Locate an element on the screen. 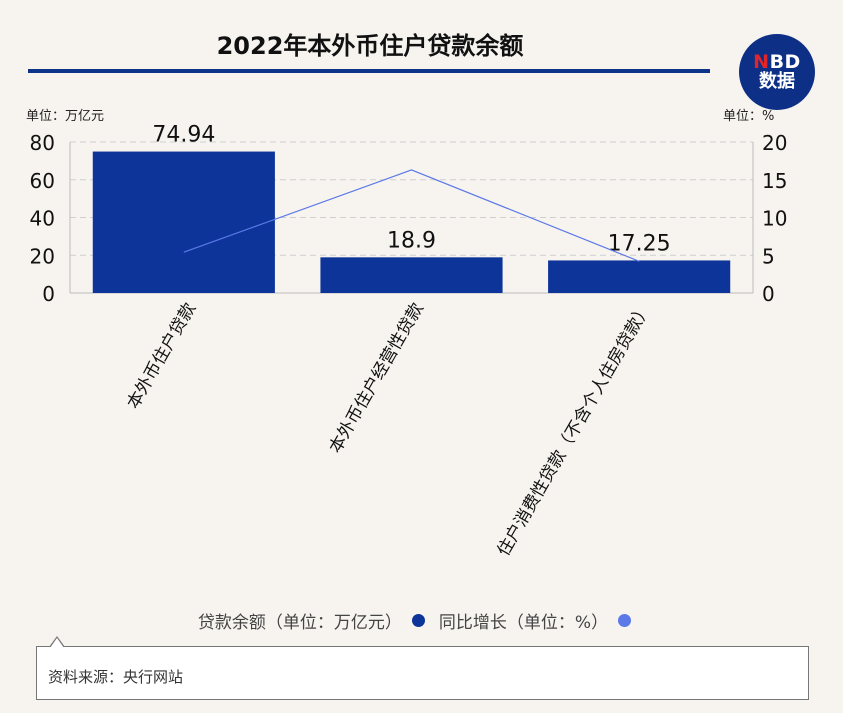  chart-legend: 贷款余额（单位：万亿元） 同比增长（单位：%） is located at coordinates (421, 620).